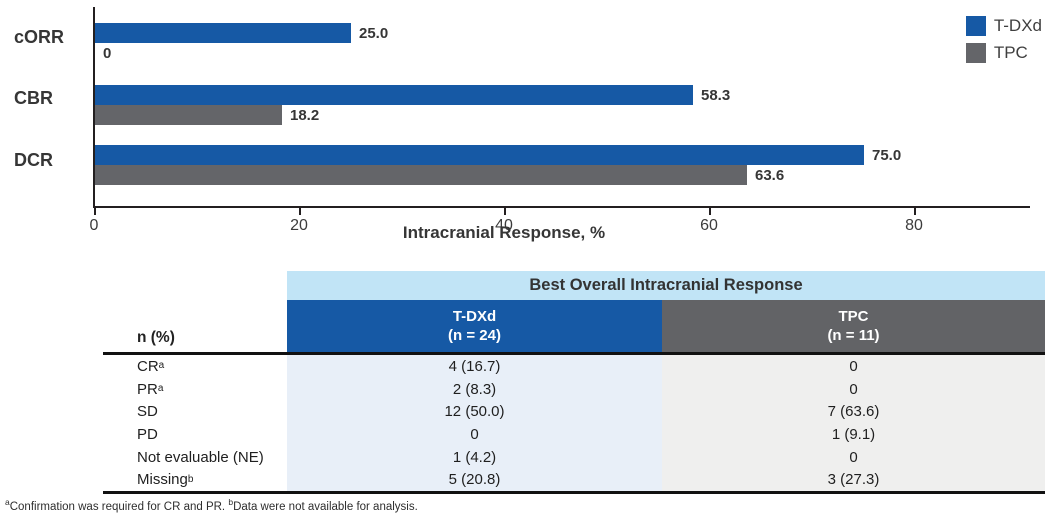 The image size is (1052, 522). I want to click on tpc-legend-swatch, so click(975, 53).